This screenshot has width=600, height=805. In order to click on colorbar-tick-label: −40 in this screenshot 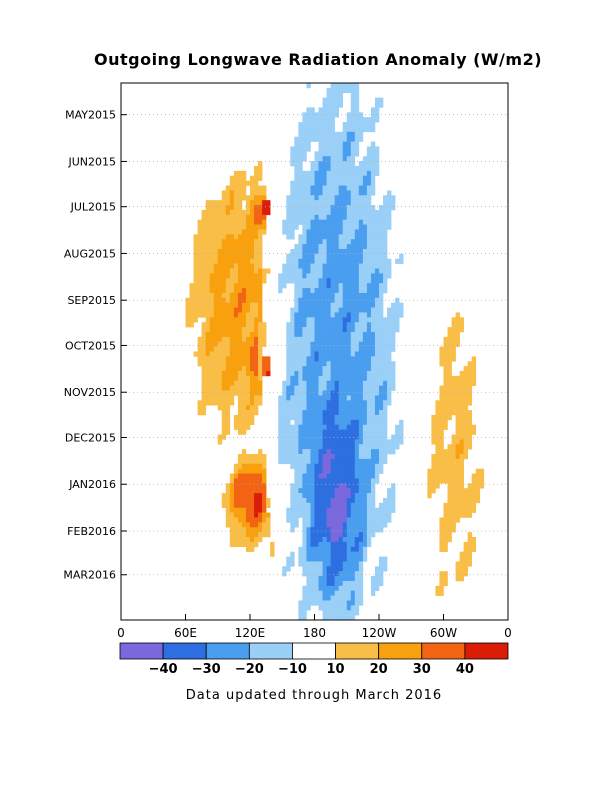, I will do `click(163, 669)`.